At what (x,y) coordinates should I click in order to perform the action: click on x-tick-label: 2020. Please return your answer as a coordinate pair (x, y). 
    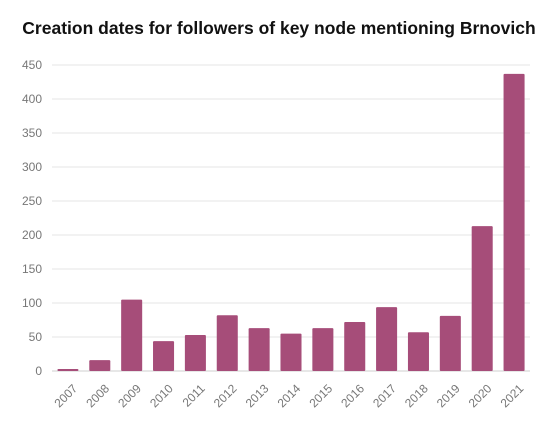
    Looking at the image, I should click on (480, 395).